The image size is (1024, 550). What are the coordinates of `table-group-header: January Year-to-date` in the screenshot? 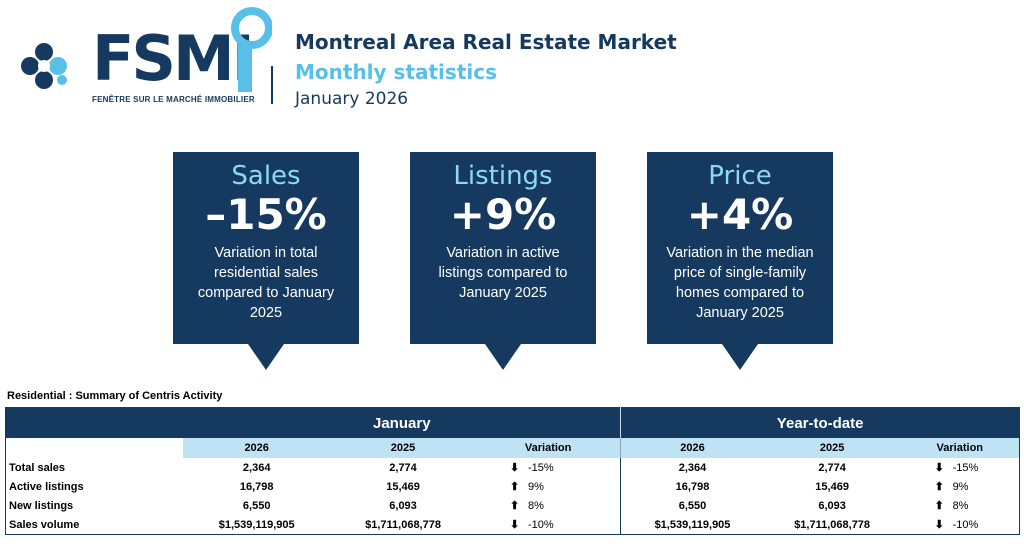 It's located at (512, 422).